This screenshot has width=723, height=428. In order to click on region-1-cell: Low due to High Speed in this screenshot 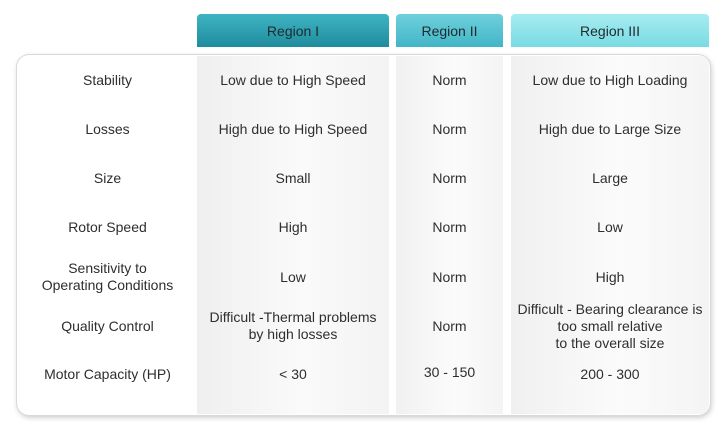, I will do `click(293, 80)`.